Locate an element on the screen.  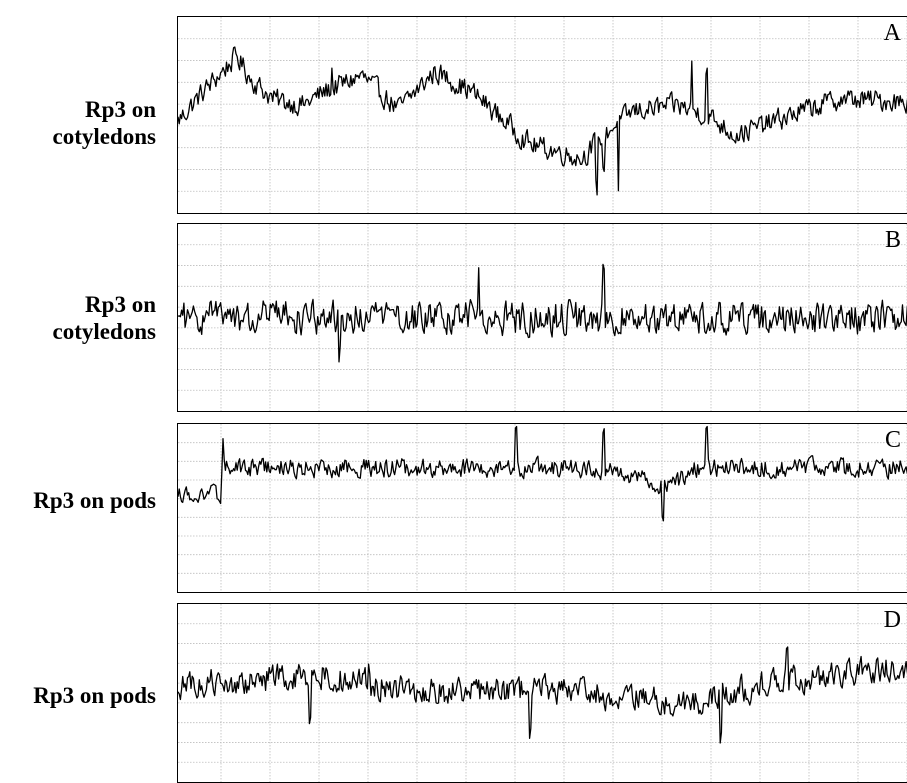
row-label-d-line-1: Rp3 on pods is located at coordinates (94, 695).